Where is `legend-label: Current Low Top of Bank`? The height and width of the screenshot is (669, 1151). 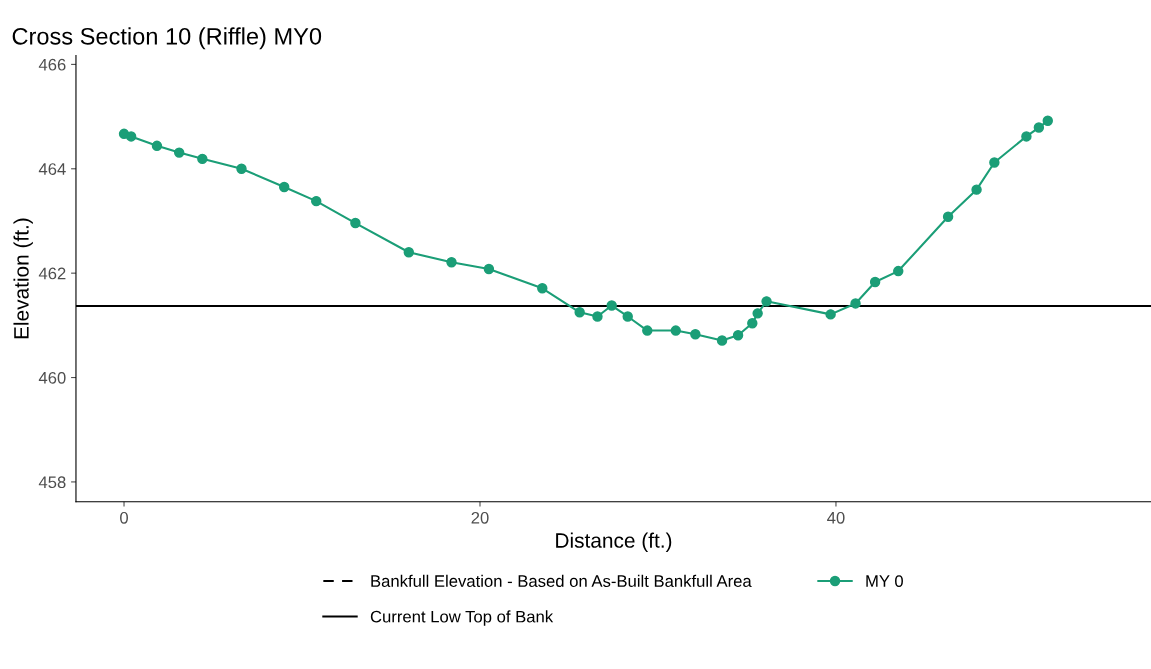 legend-label: Current Low Top of Bank is located at coordinates (462, 618).